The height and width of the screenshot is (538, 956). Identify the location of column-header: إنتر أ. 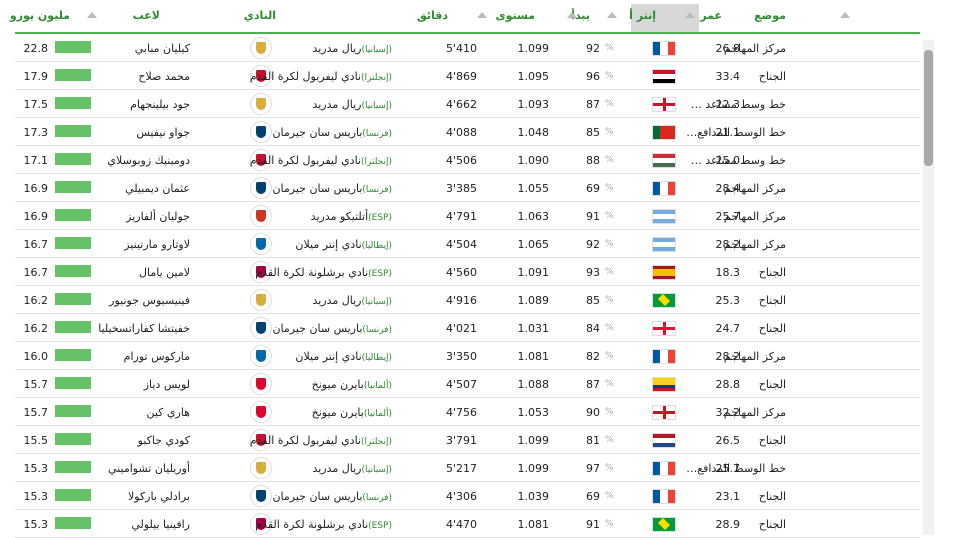
(642, 15).